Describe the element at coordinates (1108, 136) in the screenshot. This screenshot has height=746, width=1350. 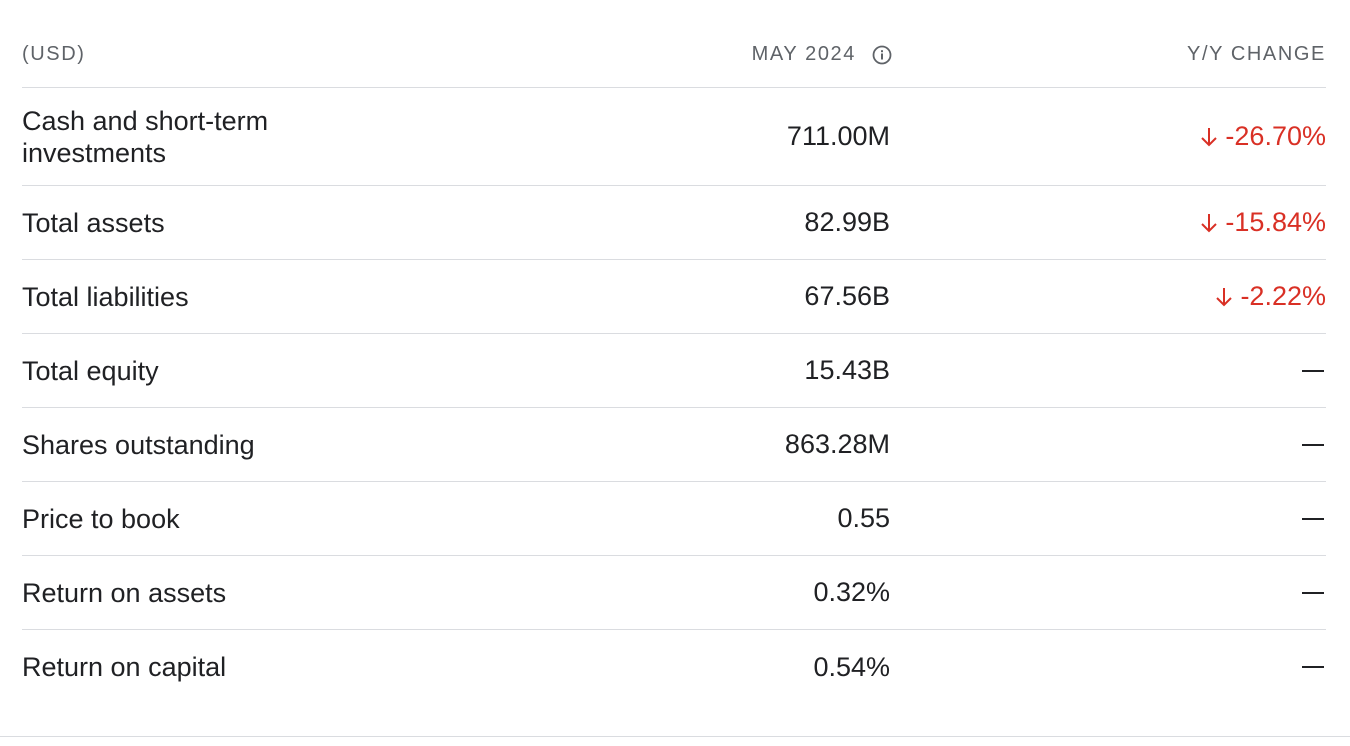
I see `row-change: -26.70%` at that location.